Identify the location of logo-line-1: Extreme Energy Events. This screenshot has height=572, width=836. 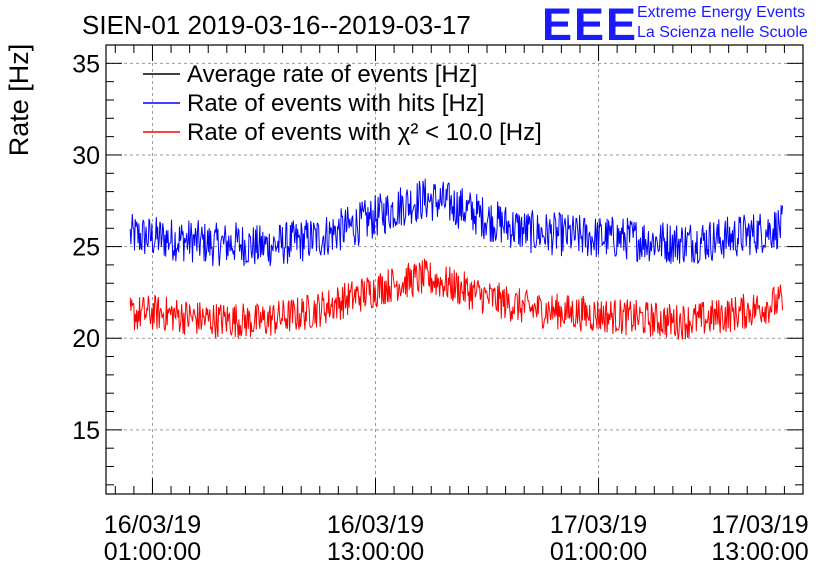
(721, 12).